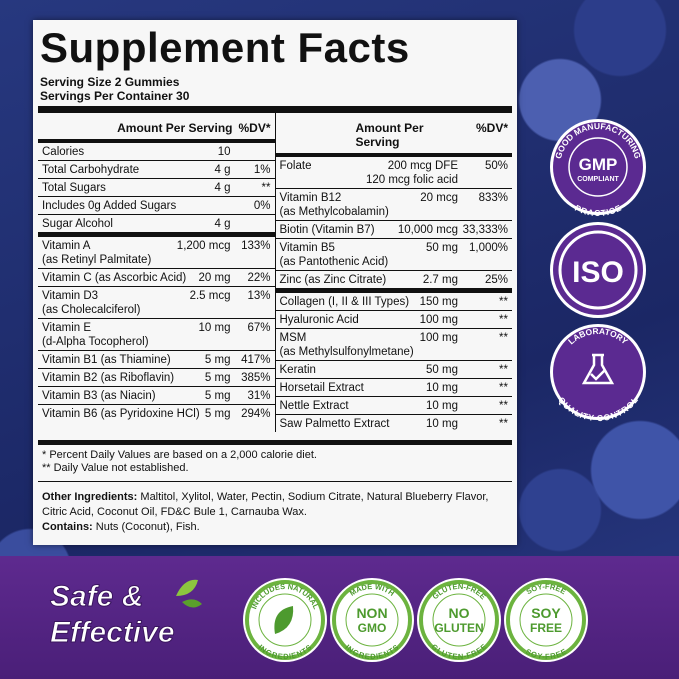 The width and height of the screenshot is (679, 679). Describe the element at coordinates (546, 589) in the screenshot. I see `badge-top: SOY-FREE` at that location.